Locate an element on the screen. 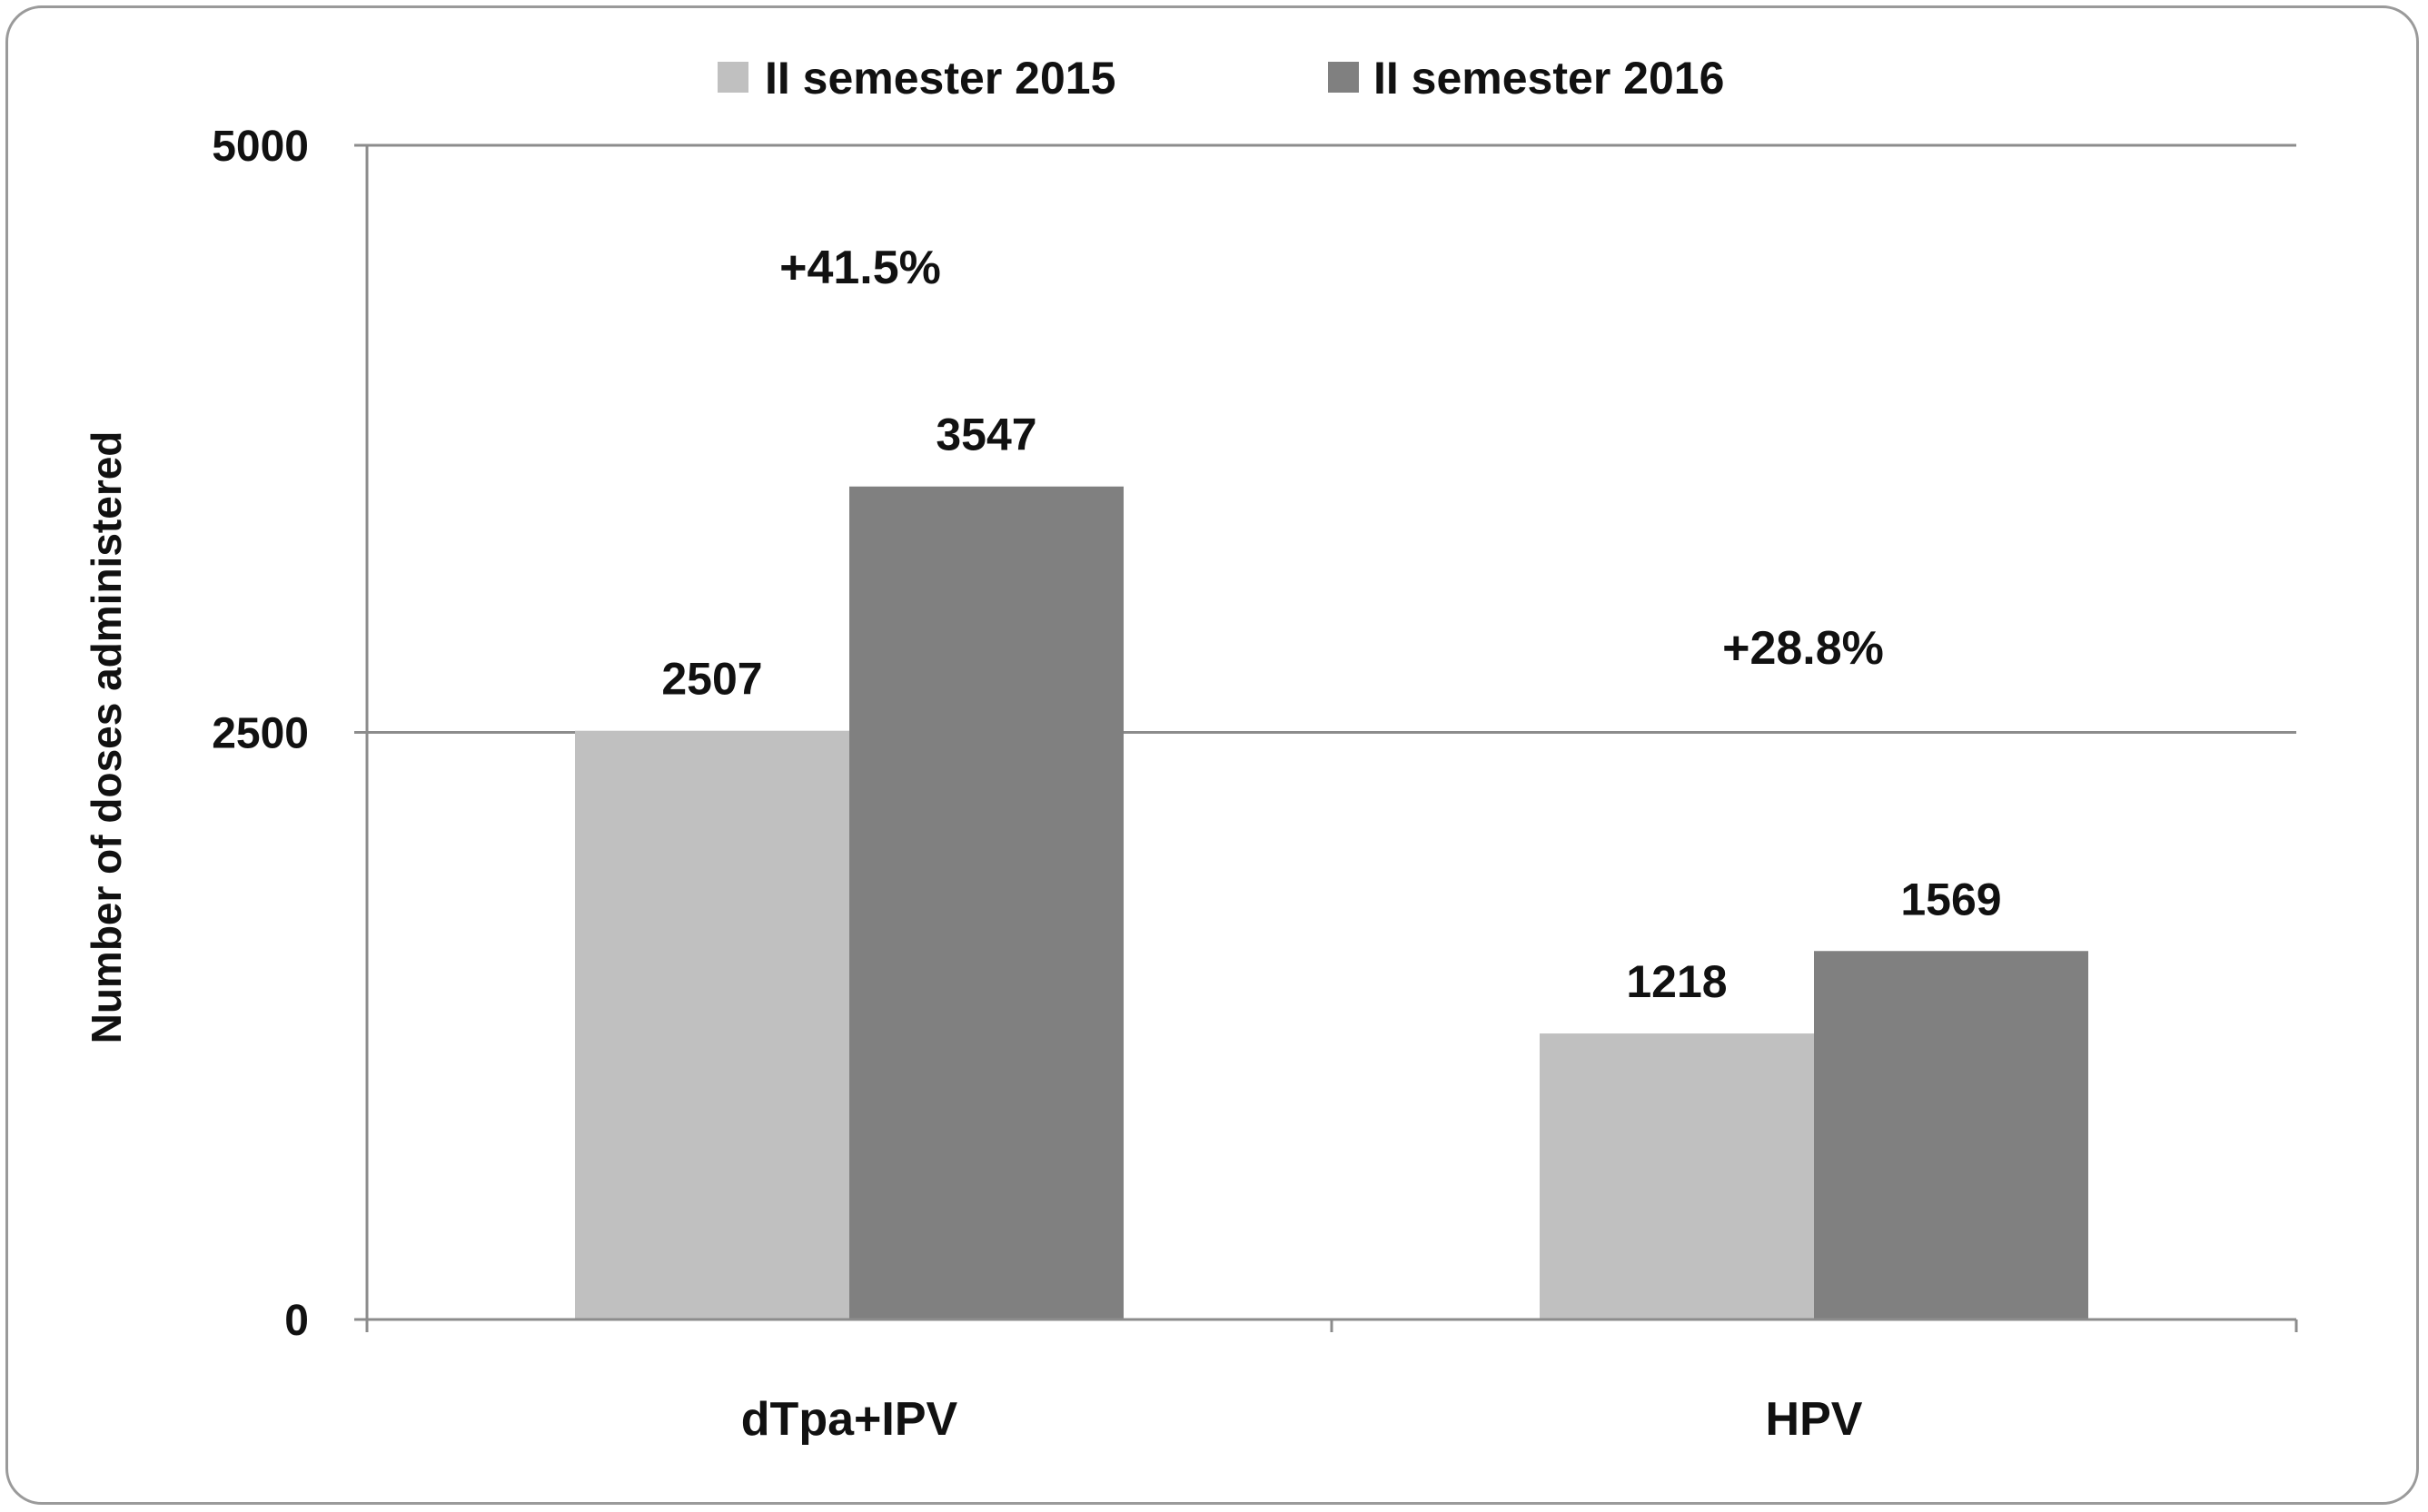 Image resolution: width=2428 pixels, height=1512 pixels. data-label-dTpa+IPV-II semester 2016: 3547 is located at coordinates (986, 435).